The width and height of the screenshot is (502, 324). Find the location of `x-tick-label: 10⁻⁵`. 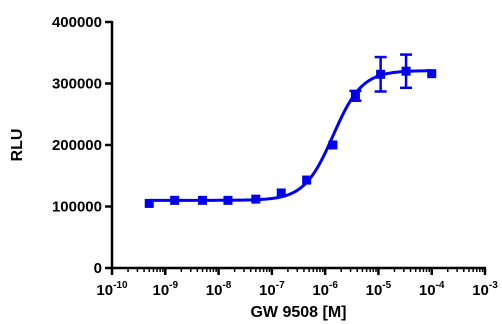

x-tick-label: 10⁻⁵ is located at coordinates (379, 289).